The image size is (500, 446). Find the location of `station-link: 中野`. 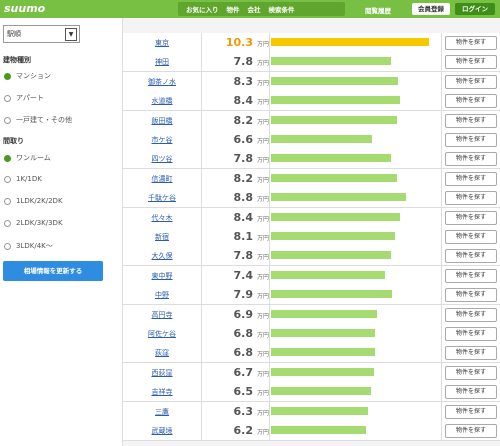

station-link: 中野 is located at coordinates (162, 295).